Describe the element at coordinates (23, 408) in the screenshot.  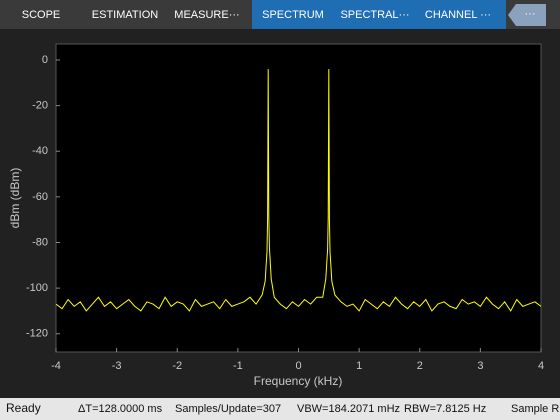
I see `status-state: Ready` at that location.